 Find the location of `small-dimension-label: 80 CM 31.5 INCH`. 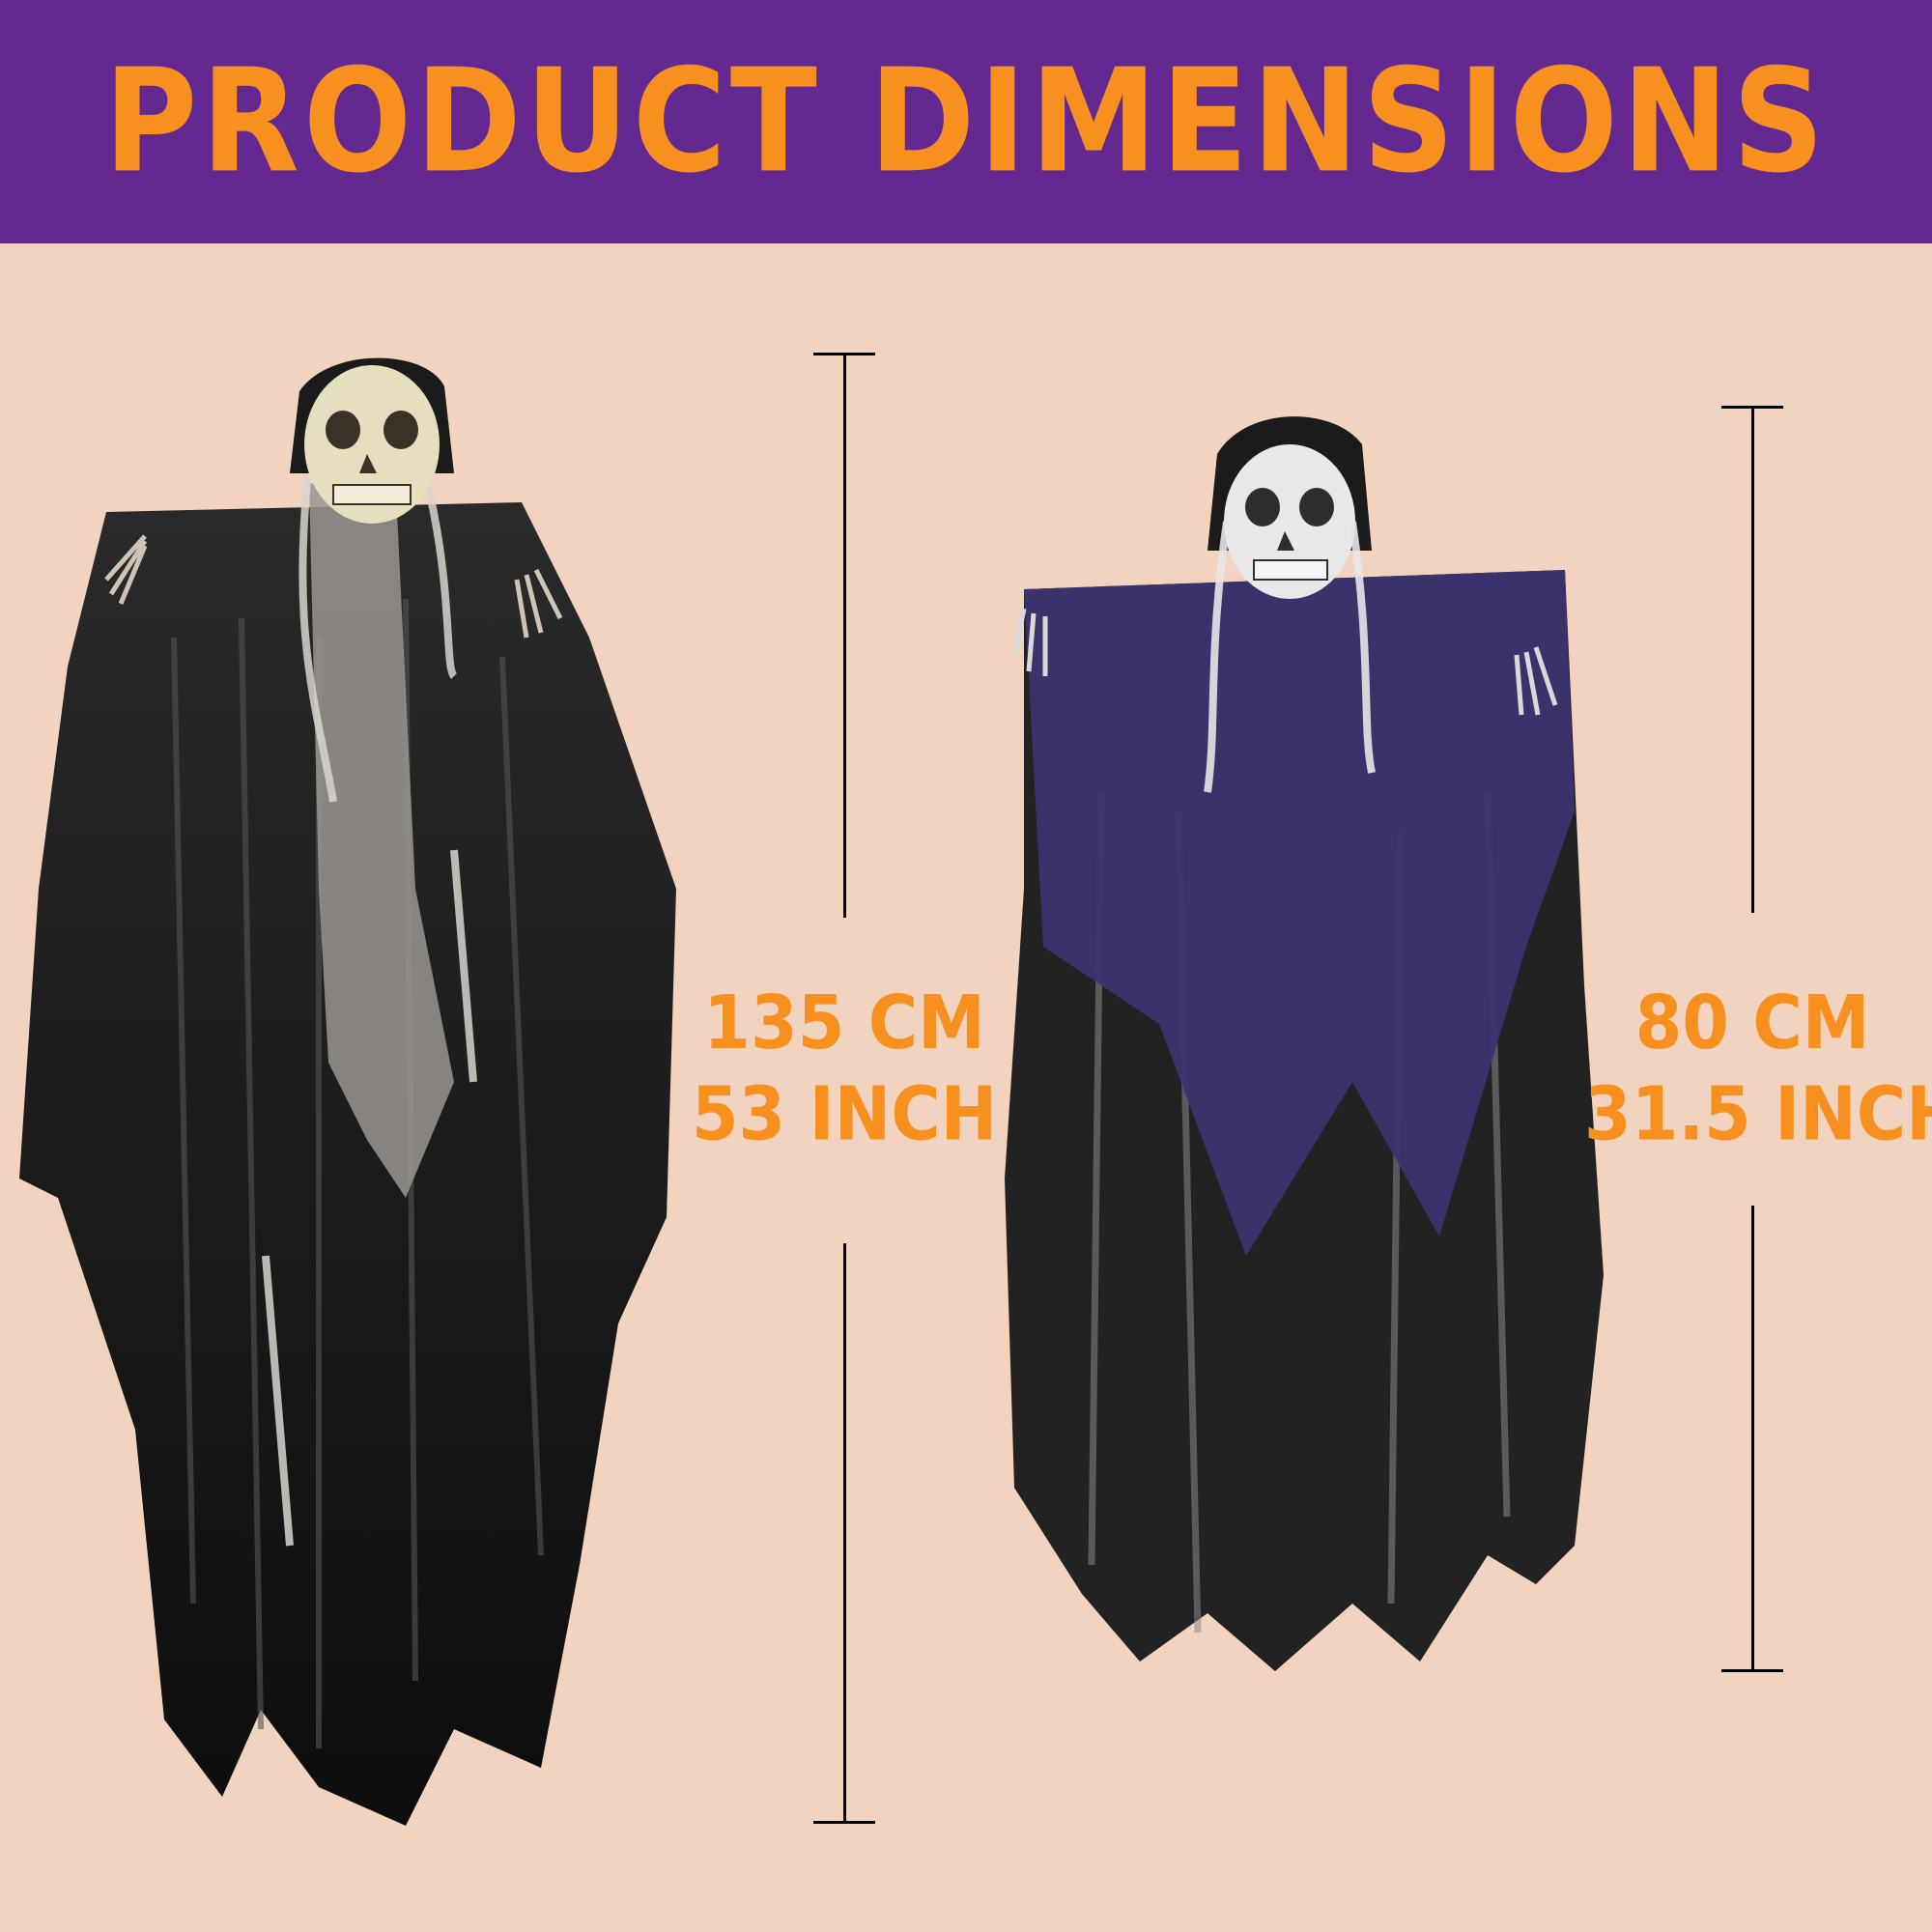

small-dimension-label: 80 CM 31.5 INCH is located at coordinates (1758, 1068).